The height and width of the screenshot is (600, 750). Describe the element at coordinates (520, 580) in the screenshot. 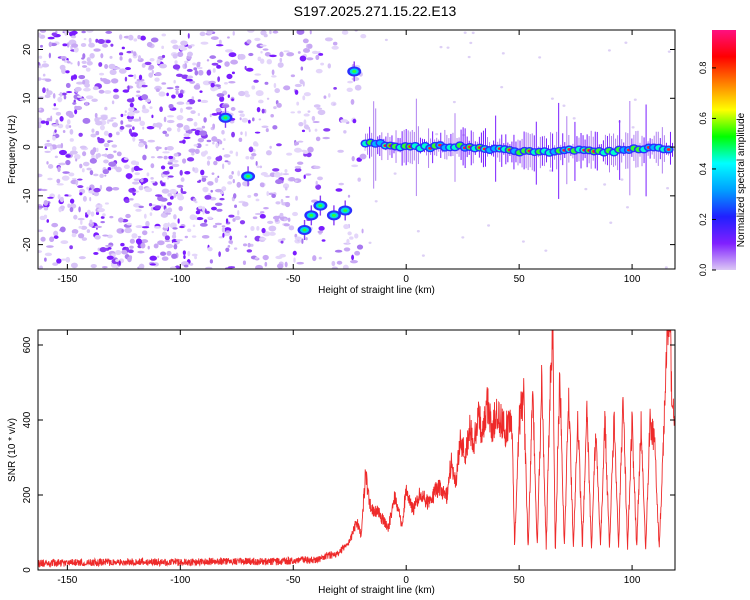

I see `x-tick-label: 50` at that location.